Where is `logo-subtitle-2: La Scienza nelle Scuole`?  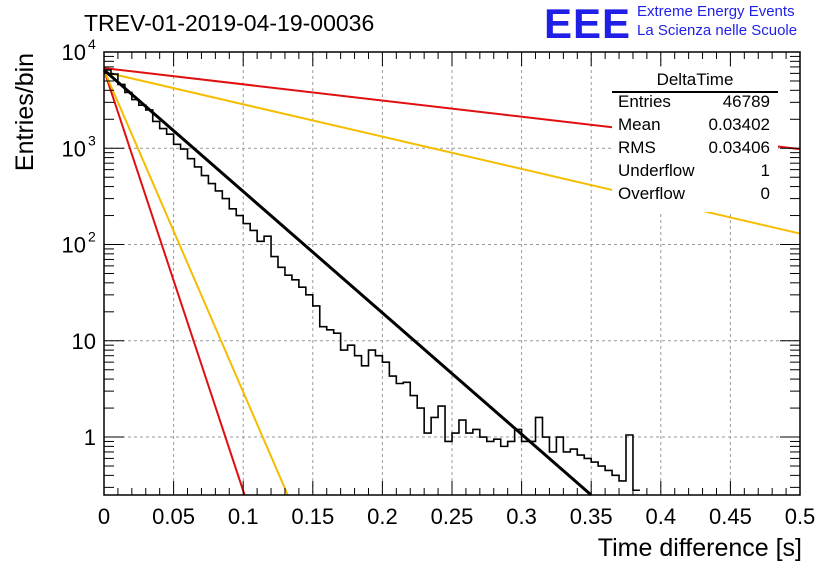
logo-subtitle-2: La Scienza nelle Scuole is located at coordinates (717, 30).